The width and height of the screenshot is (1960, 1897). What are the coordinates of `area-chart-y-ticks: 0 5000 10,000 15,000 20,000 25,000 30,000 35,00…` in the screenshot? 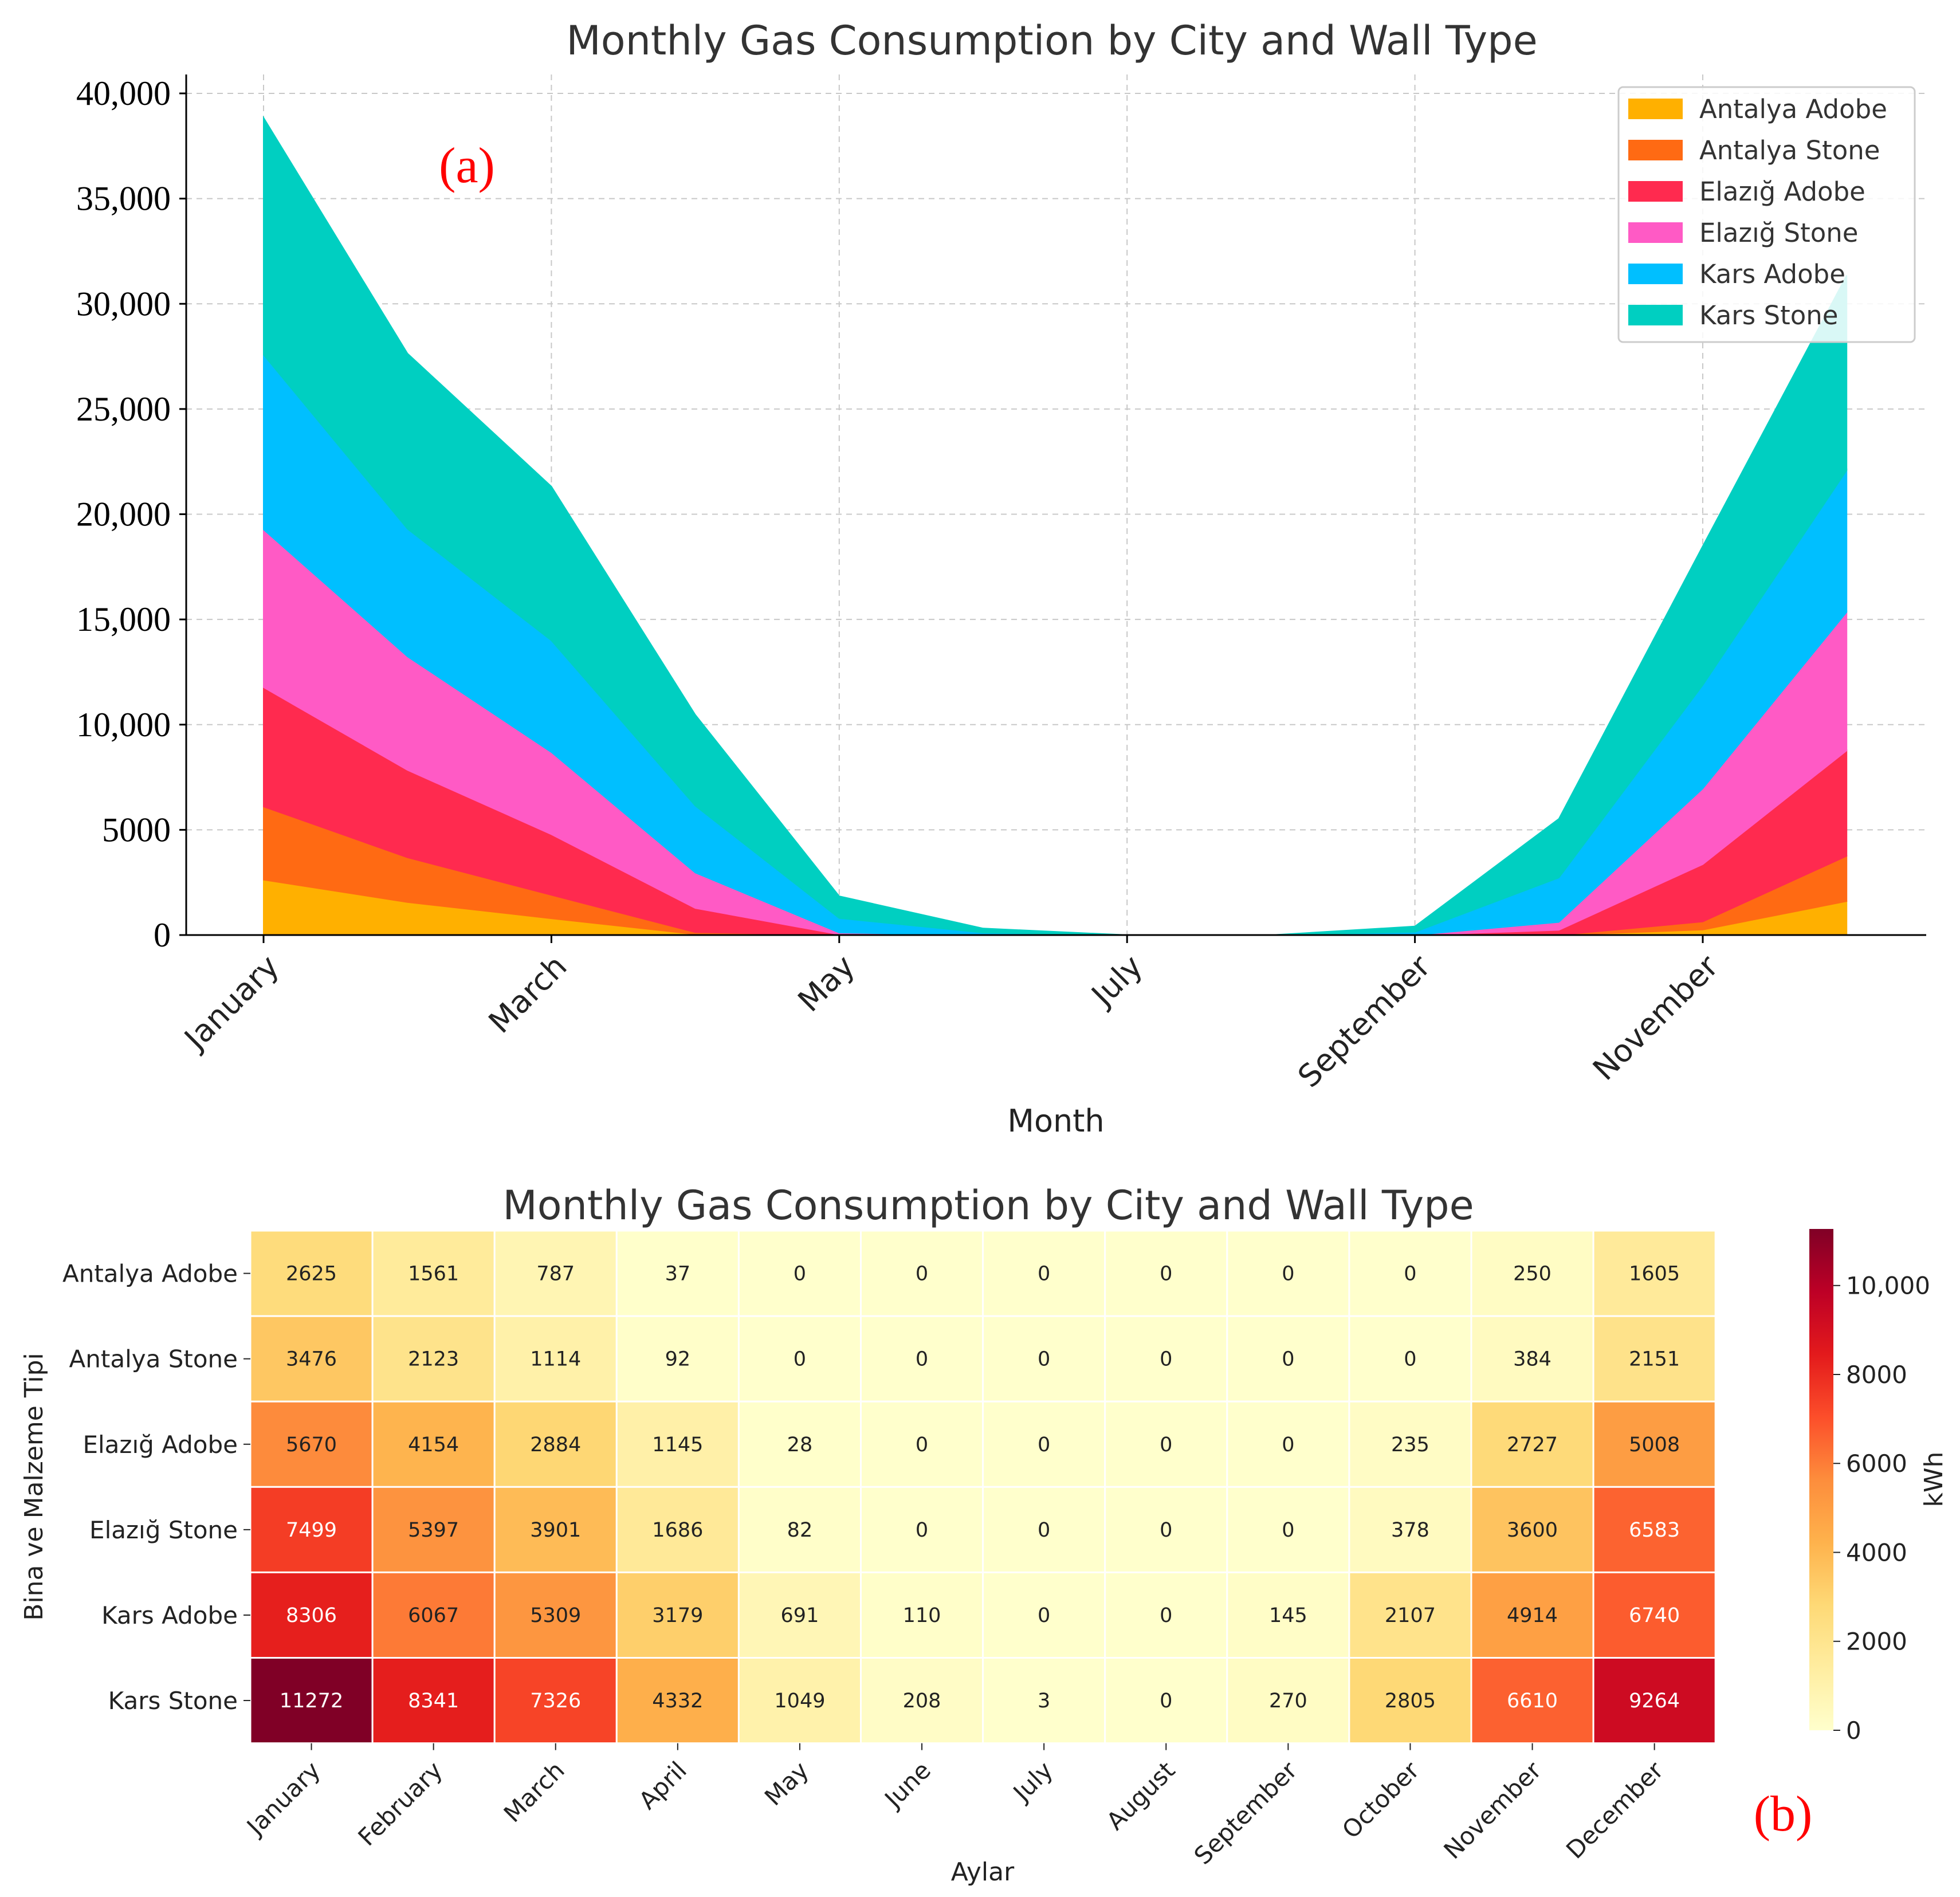 It's located at (131, 514).